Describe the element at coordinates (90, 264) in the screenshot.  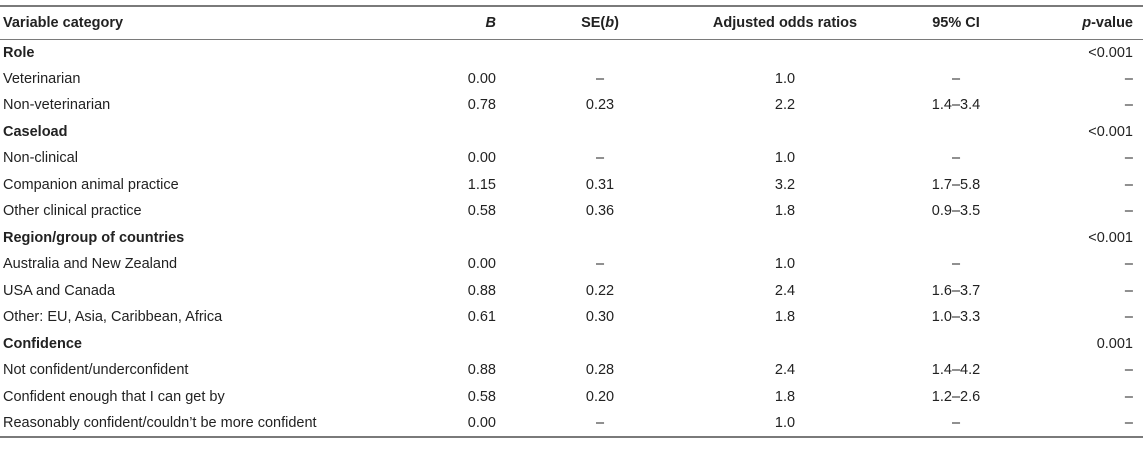
I see `cell-variable: Australia and New Zealand` at that location.